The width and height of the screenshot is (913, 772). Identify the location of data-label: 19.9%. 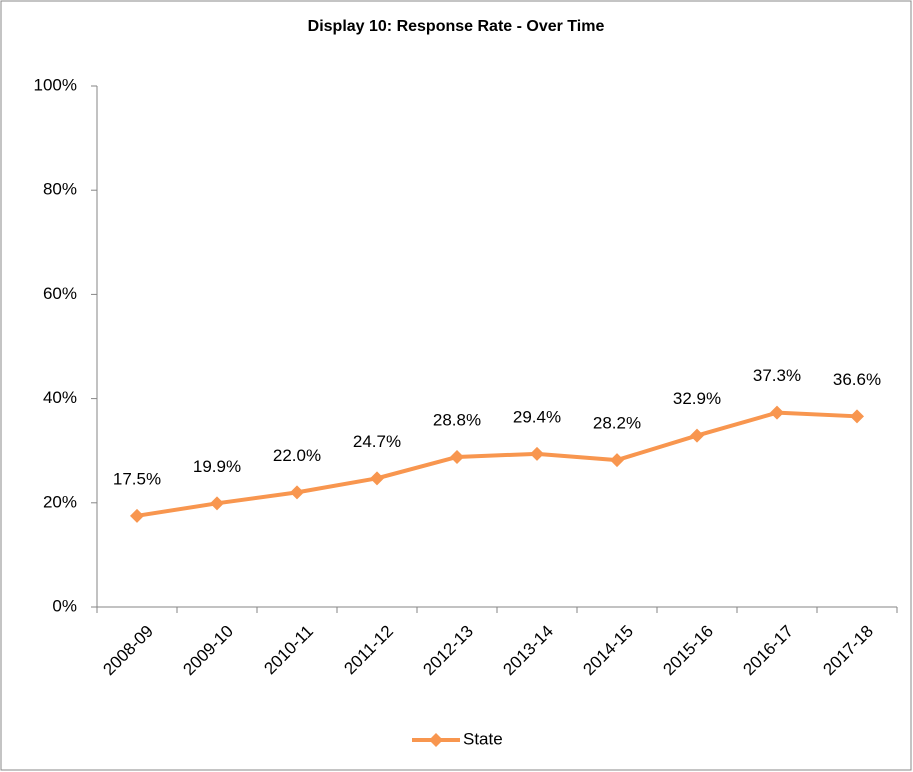
(217, 466).